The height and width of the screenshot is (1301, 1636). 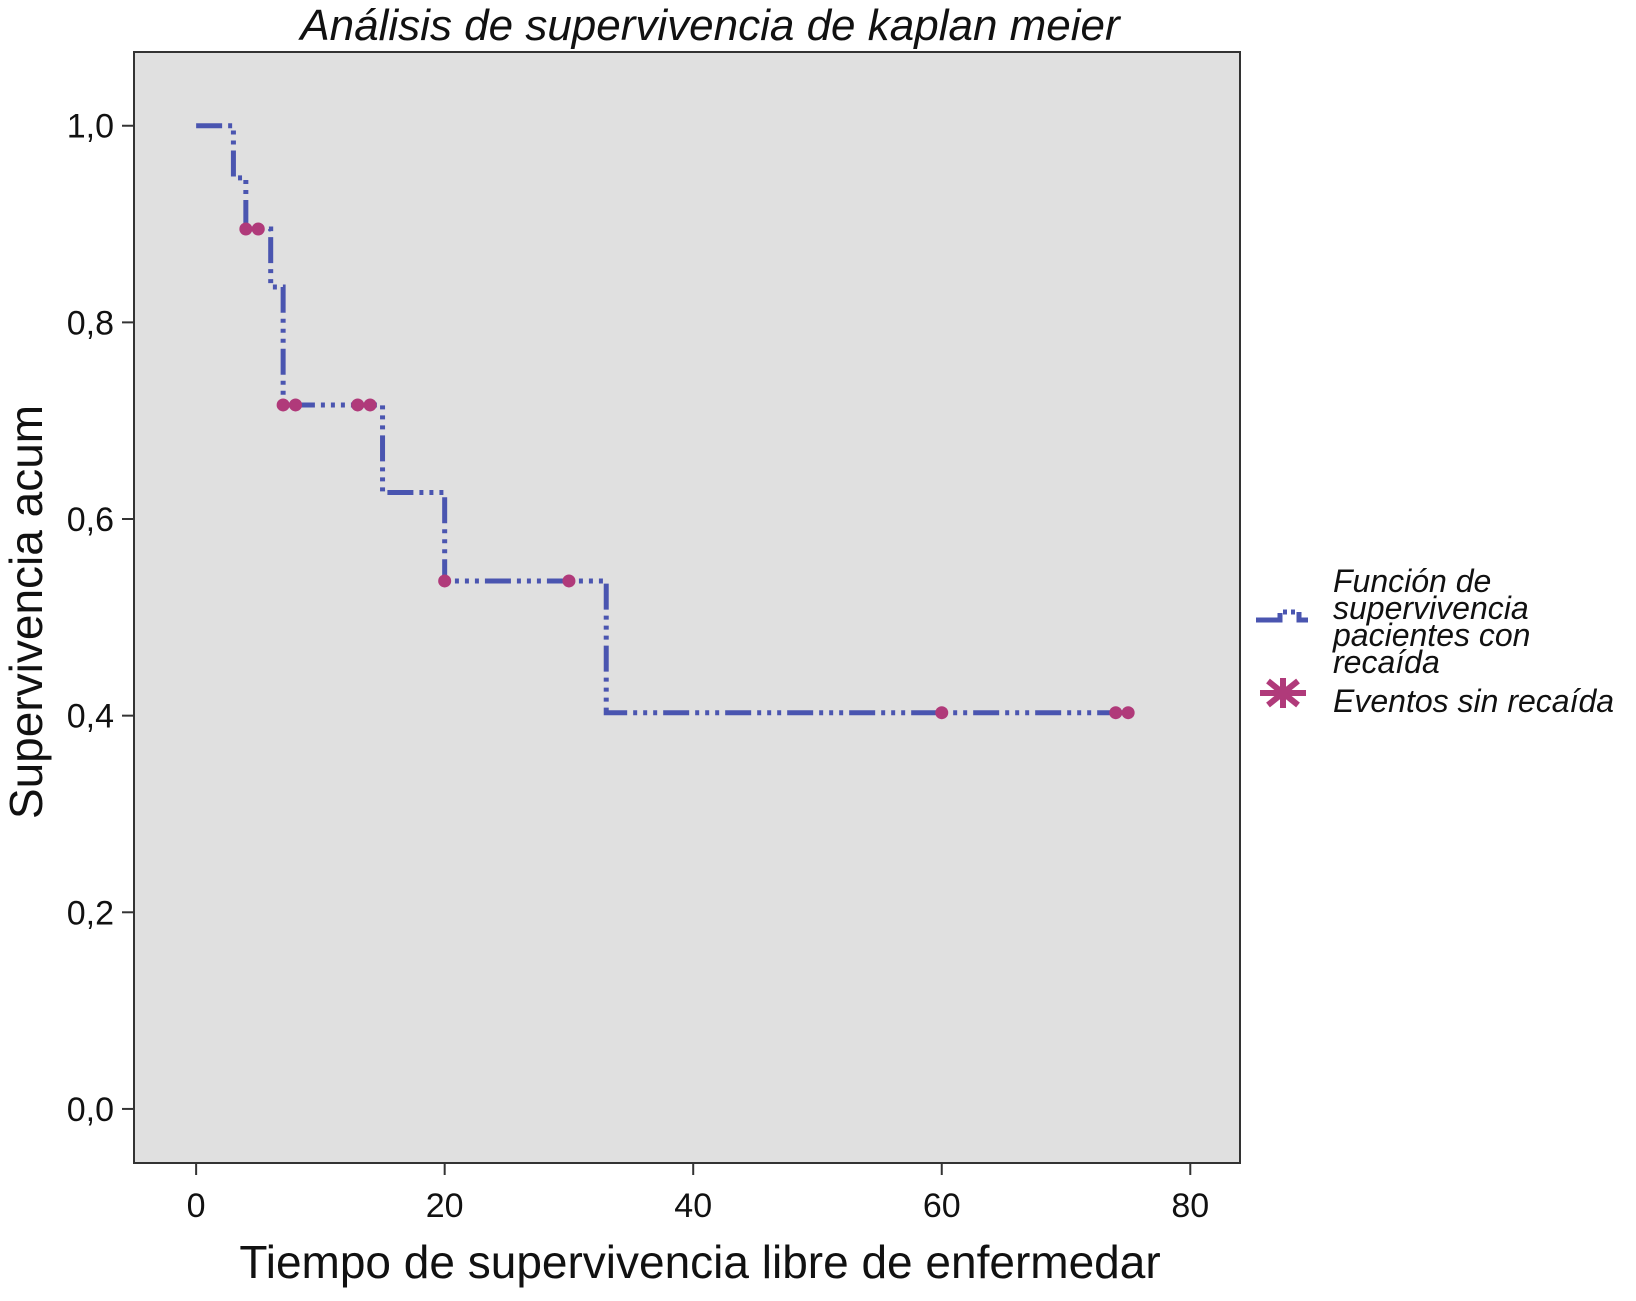 What do you see at coordinates (1431, 635) in the screenshot?
I see `legend-label-survival: pacientes con` at bounding box center [1431, 635].